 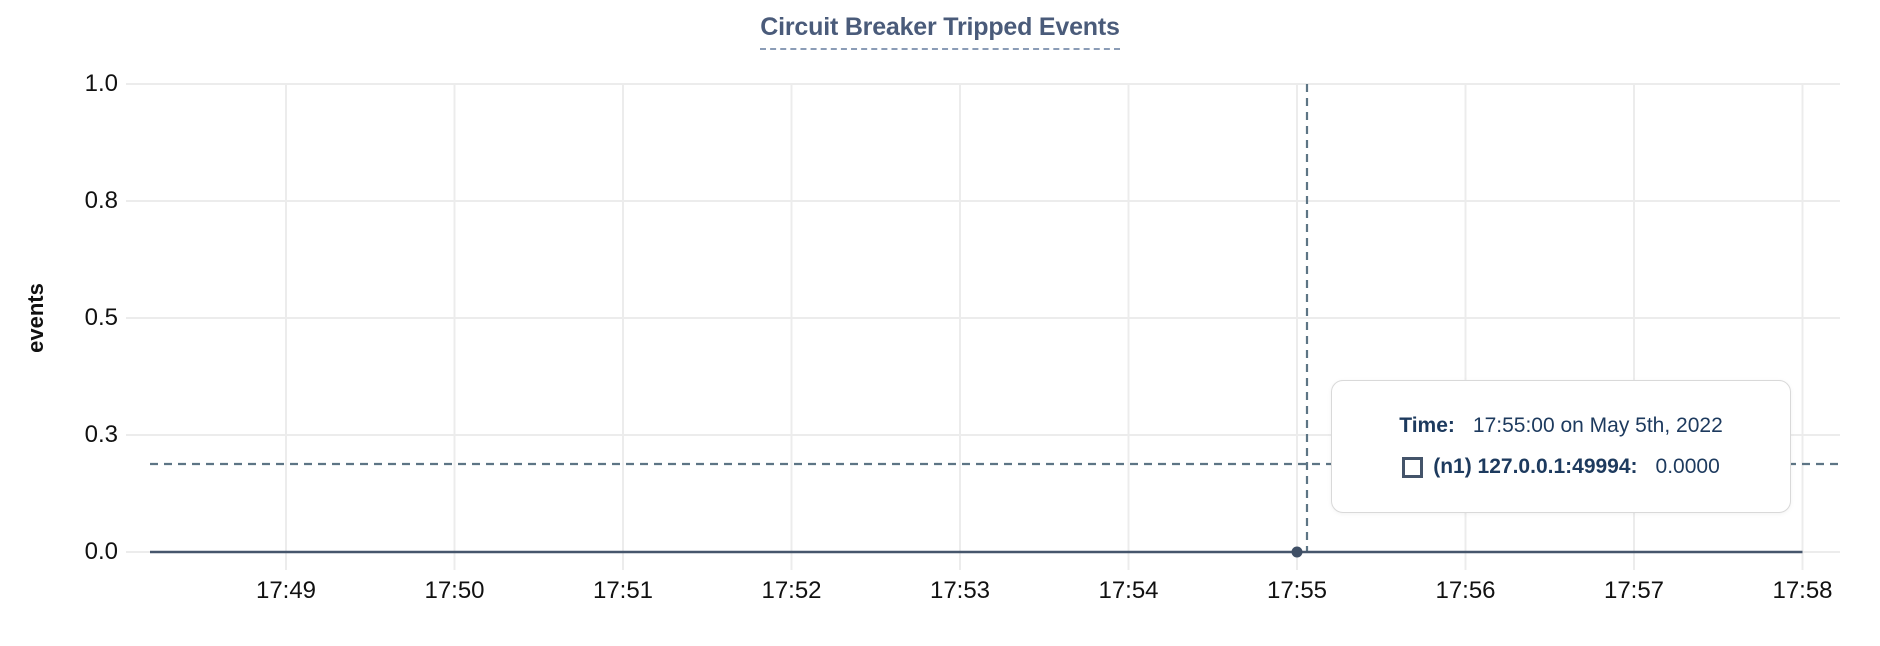 What do you see at coordinates (1535, 466) in the screenshot?
I see `tooltip-series-label: (n1) 127.0.0.1:49994:` at bounding box center [1535, 466].